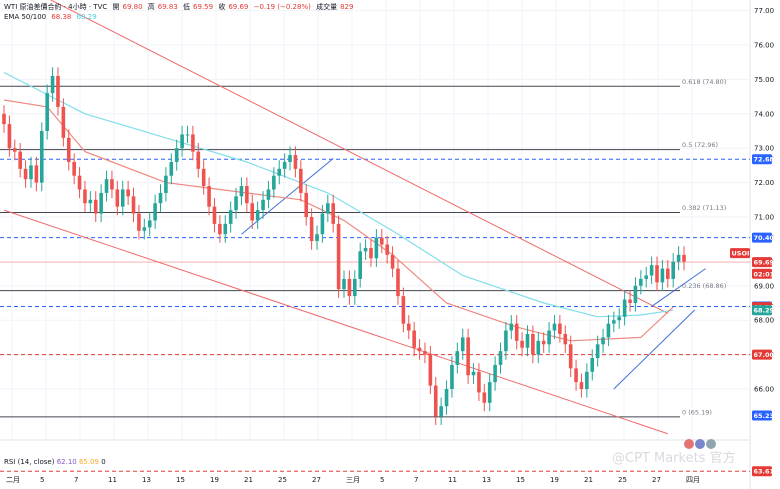 The height and width of the screenshot is (489, 780). Describe the element at coordinates (42, 480) in the screenshot. I see `time-tick-label: 5` at that location.